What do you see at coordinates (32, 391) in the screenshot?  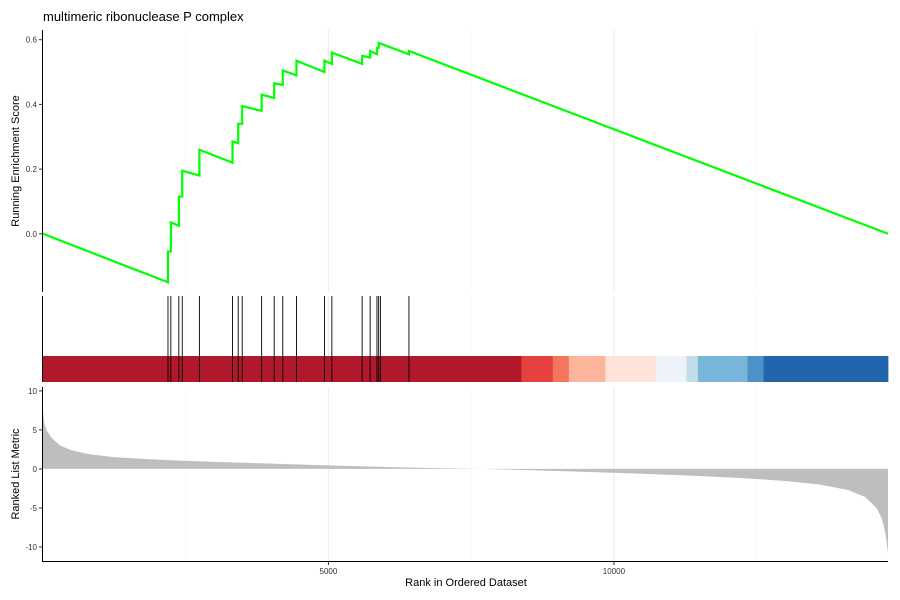 I see `ranked-metric-y-tick-label: 10` at bounding box center [32, 391].